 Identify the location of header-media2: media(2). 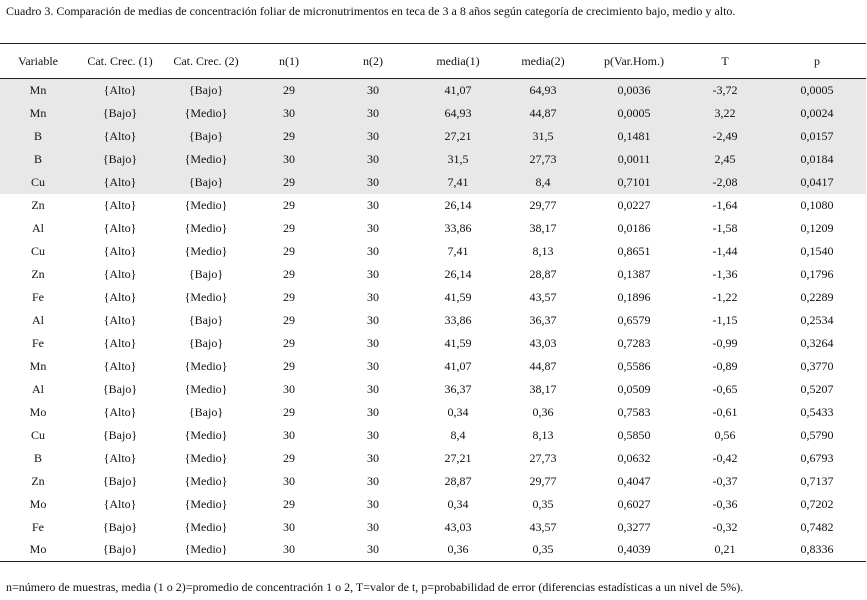
(543, 61).